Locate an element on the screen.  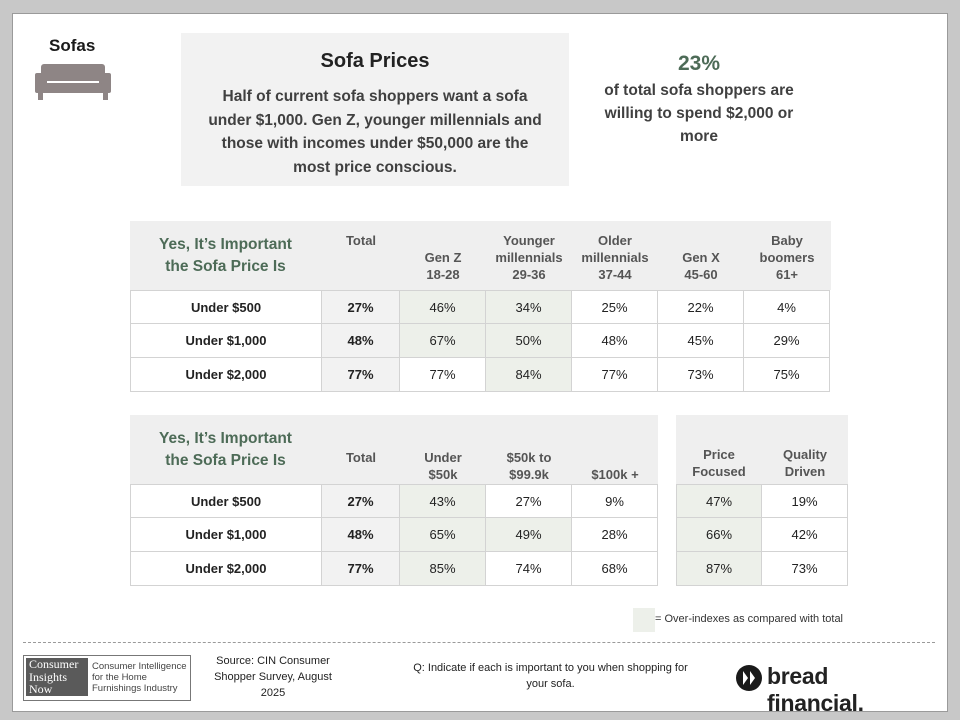
column-header-line: Baby is located at coordinates (787, 240).